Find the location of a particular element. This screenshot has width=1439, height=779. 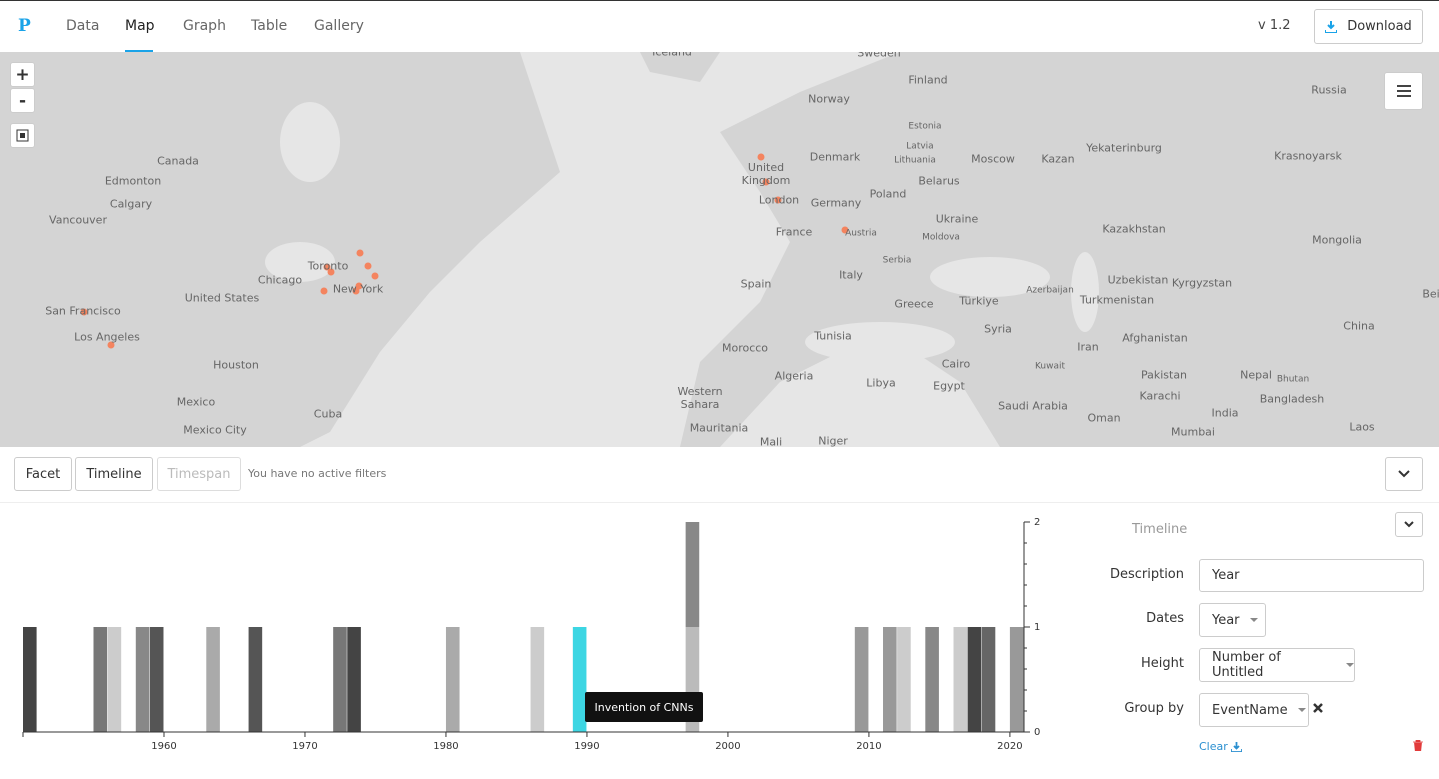

nav-tab: Gallery is located at coordinates (339, 26).